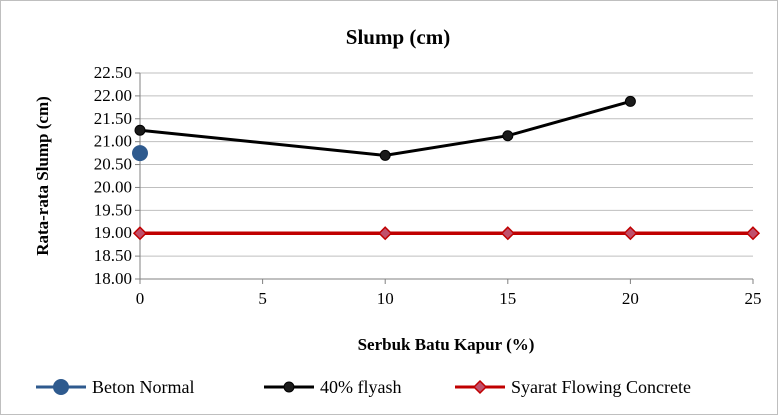 The height and width of the screenshot is (415, 778). Describe the element at coordinates (398, 37) in the screenshot. I see `chart-title: Slump (cm)` at that location.